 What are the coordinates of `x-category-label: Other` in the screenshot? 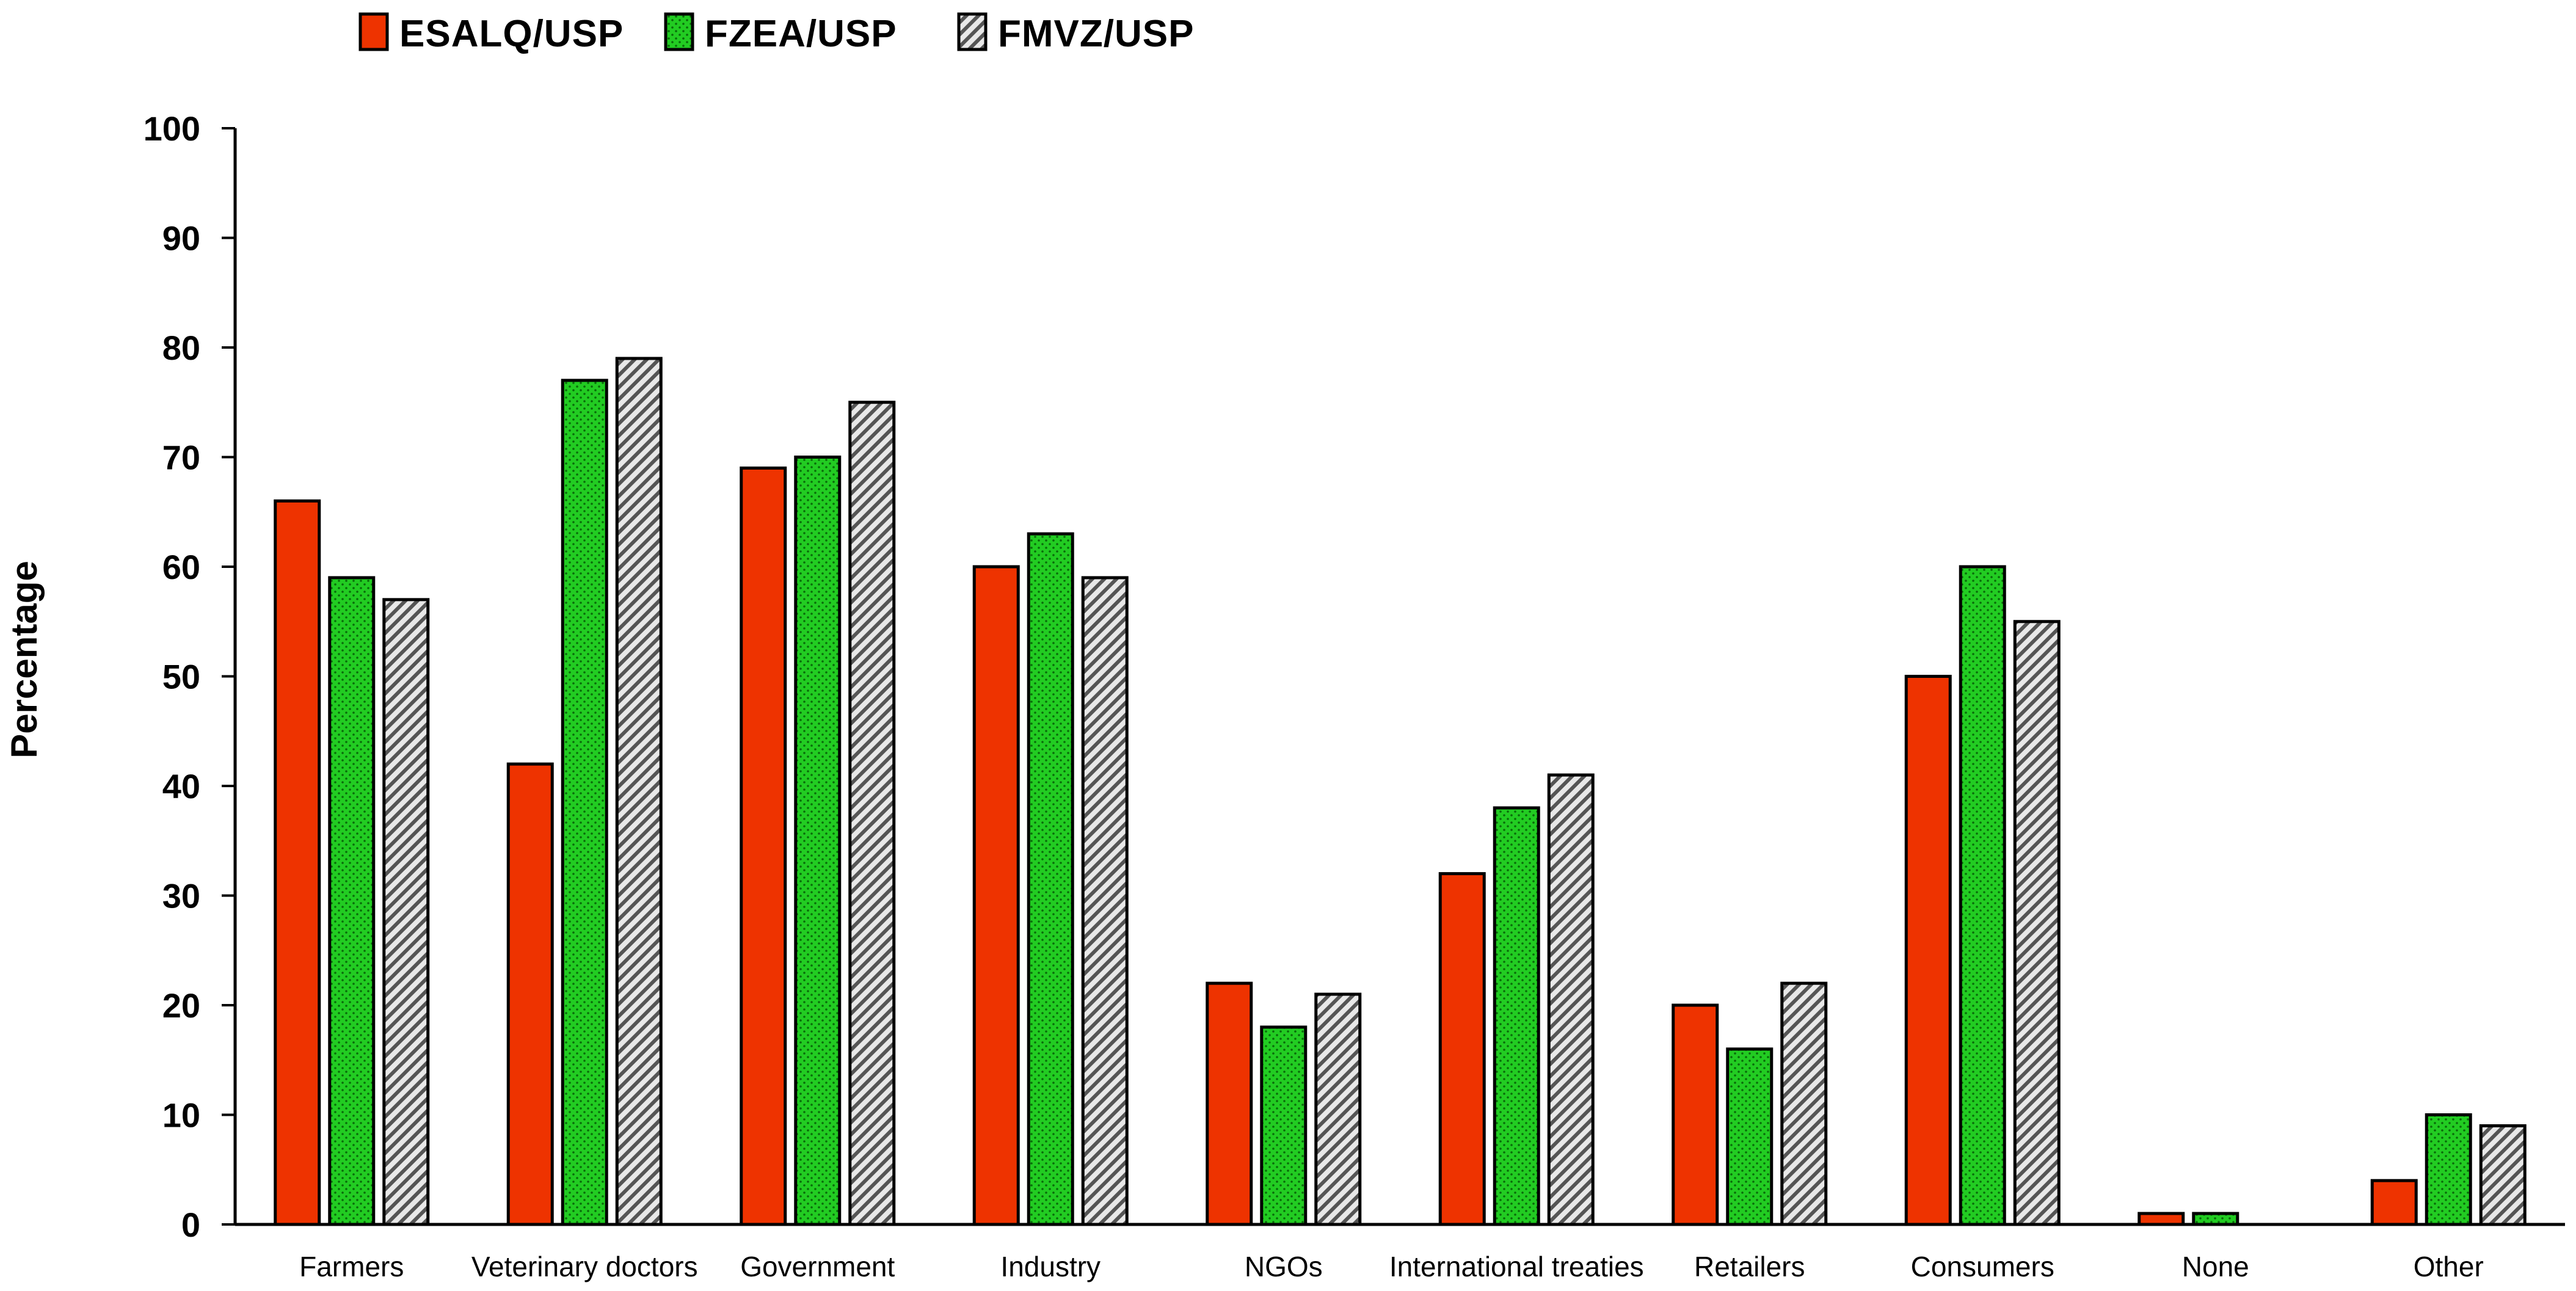 It's located at (2449, 1266).